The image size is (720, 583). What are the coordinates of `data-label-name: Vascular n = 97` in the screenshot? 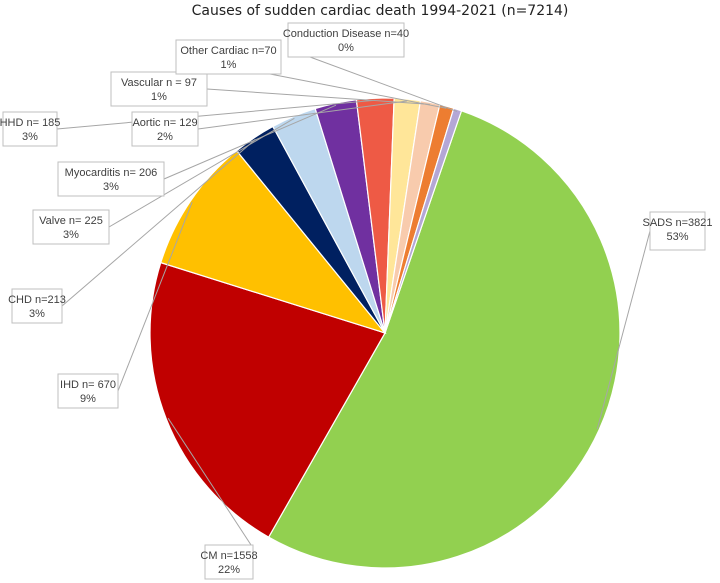 It's located at (159, 83).